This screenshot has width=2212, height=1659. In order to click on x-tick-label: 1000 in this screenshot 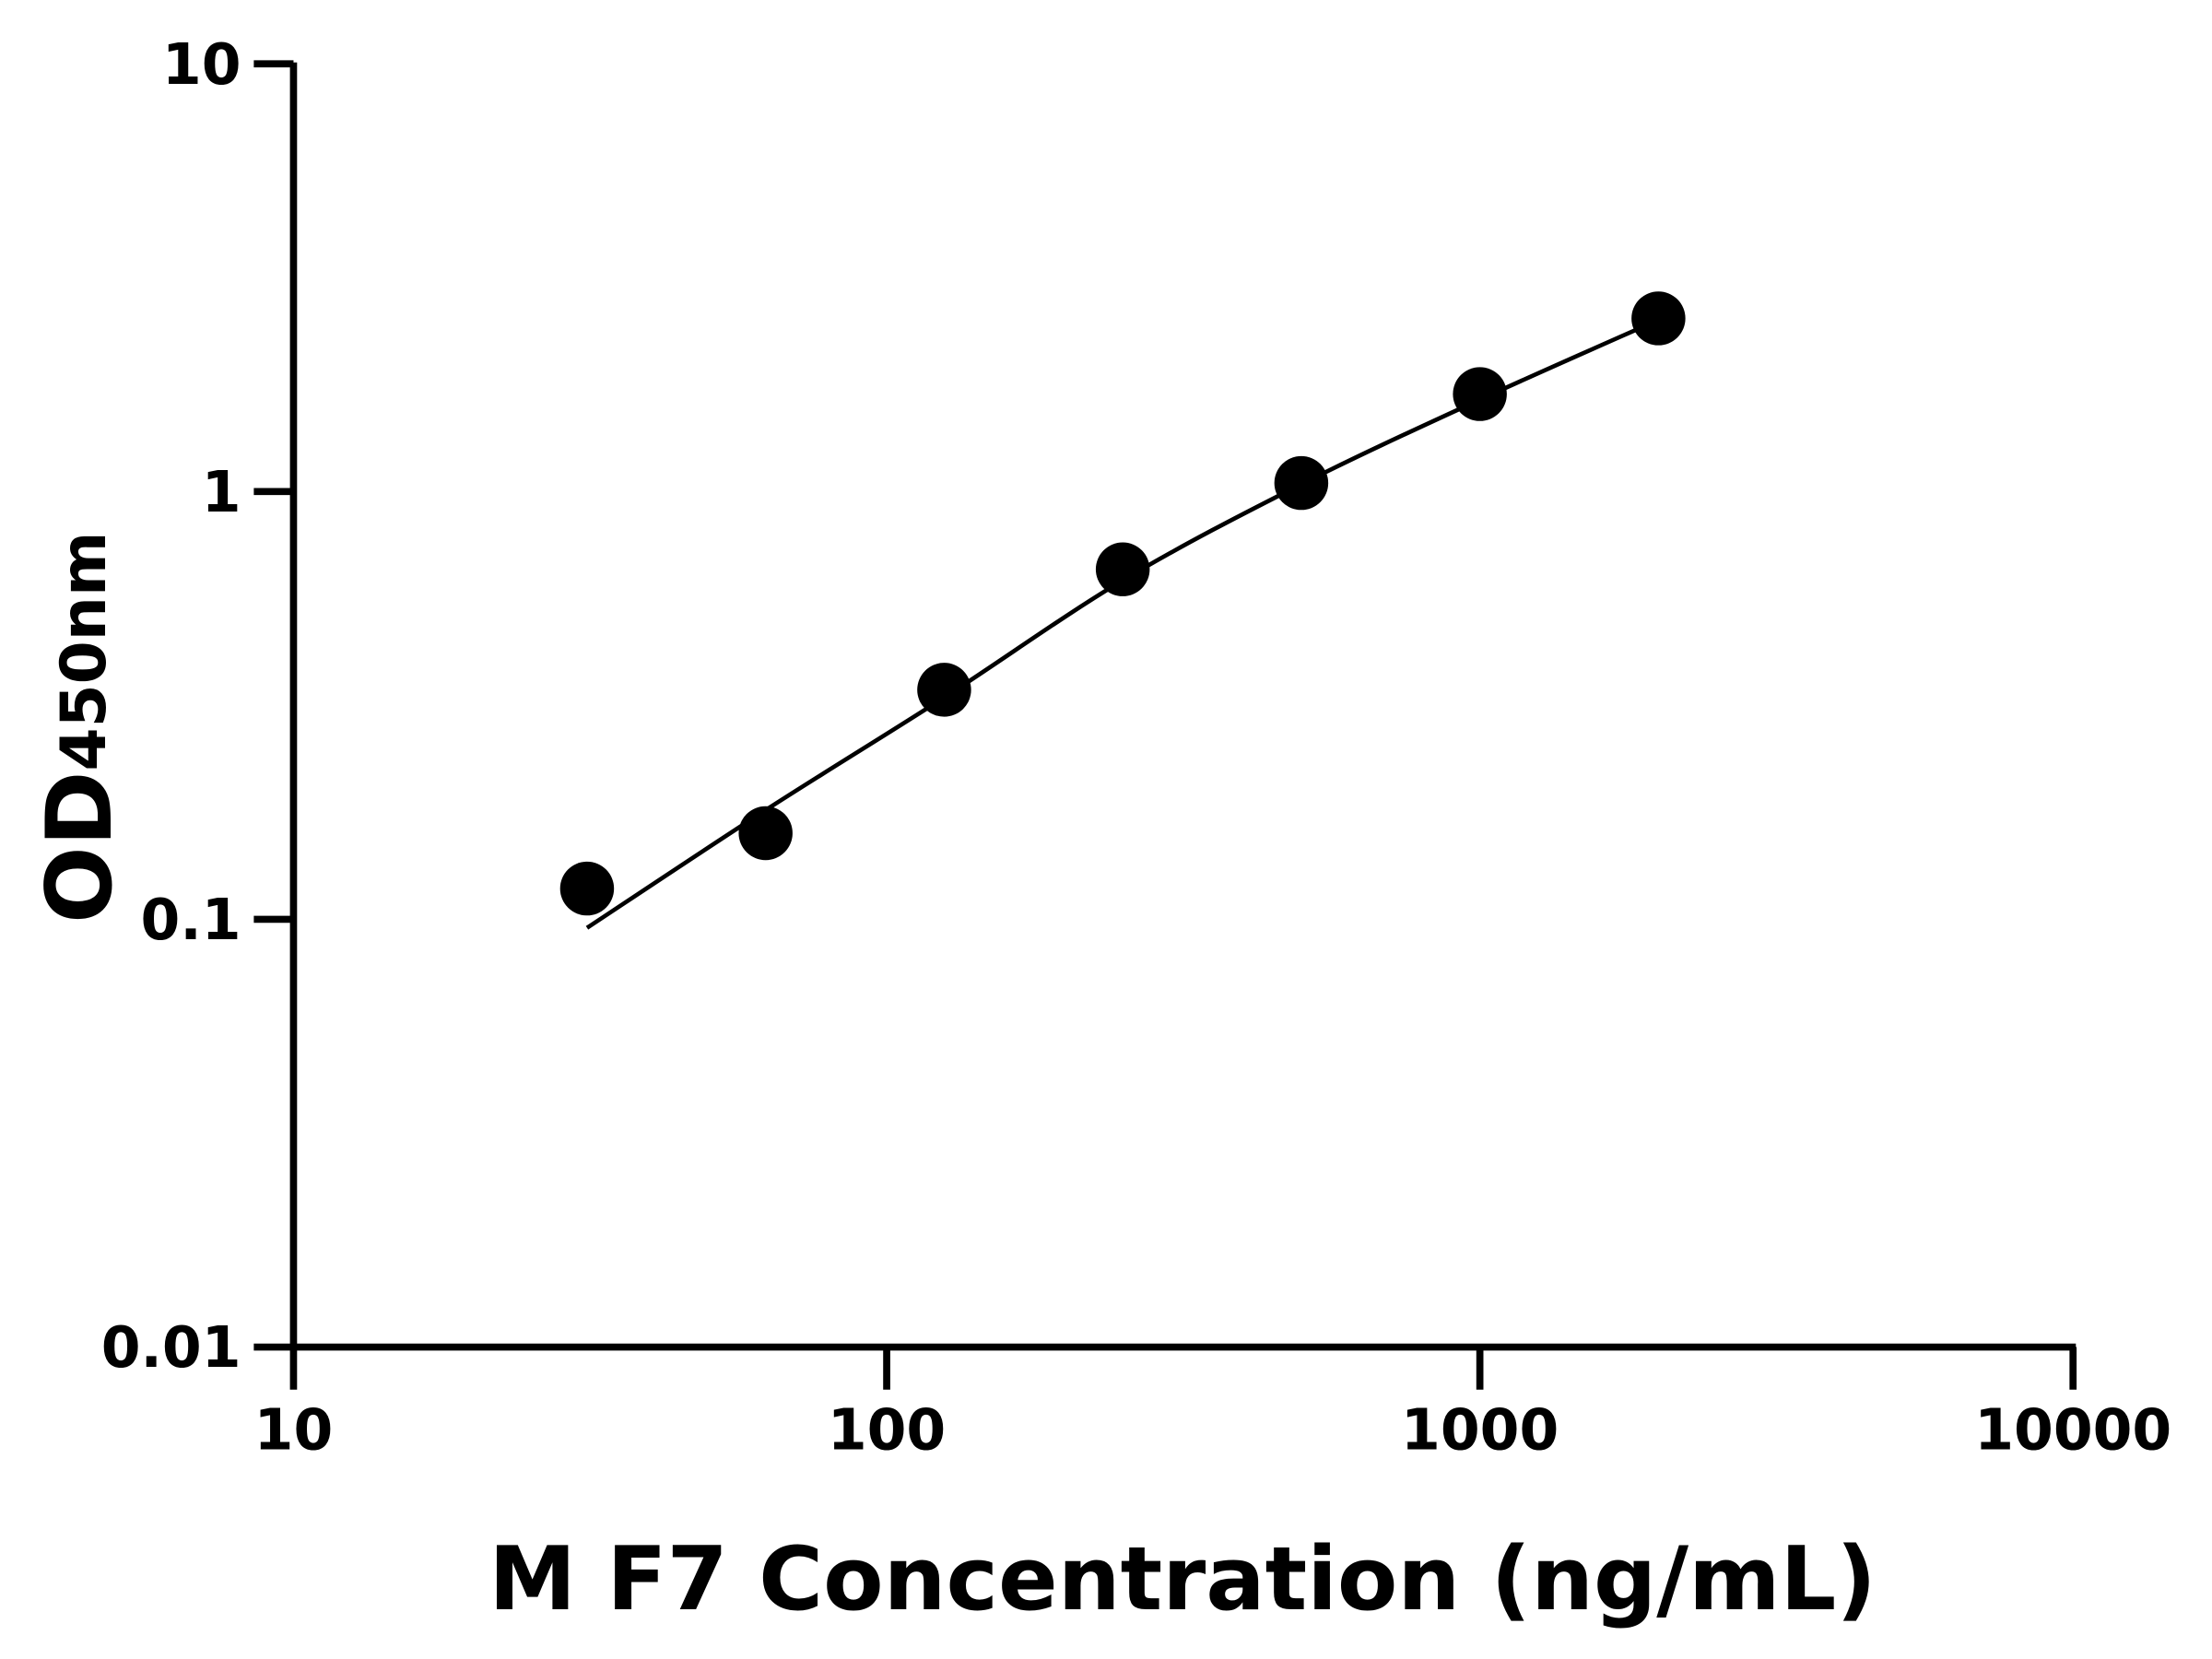, I will do `click(1480, 1429)`.